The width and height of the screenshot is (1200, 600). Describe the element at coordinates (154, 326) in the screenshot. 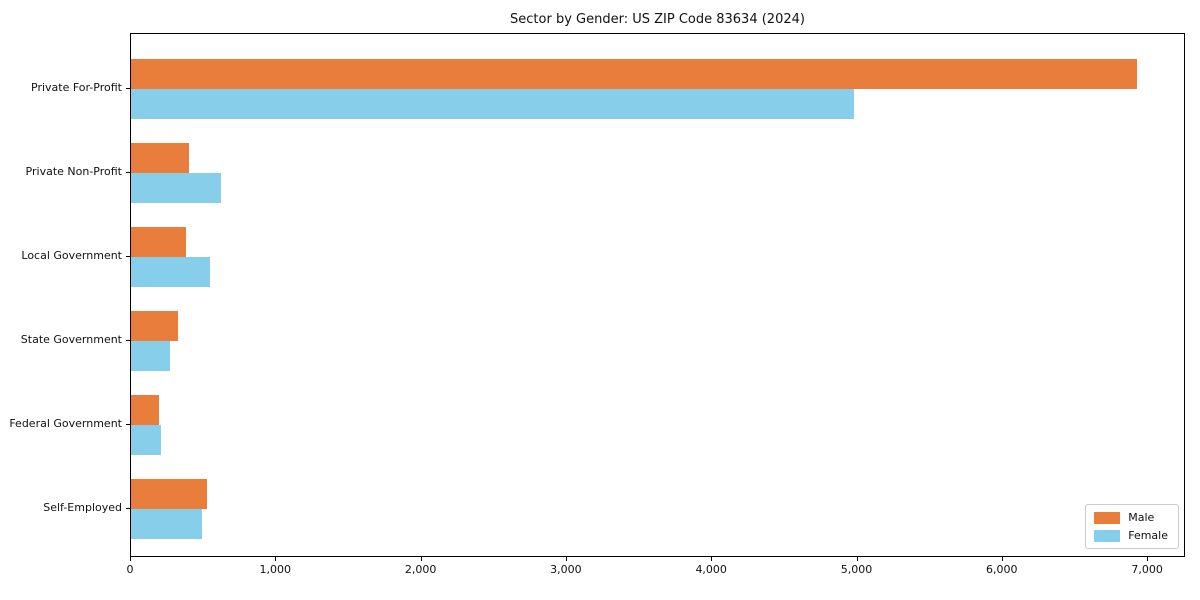

I see `bar-male-state-government` at that location.